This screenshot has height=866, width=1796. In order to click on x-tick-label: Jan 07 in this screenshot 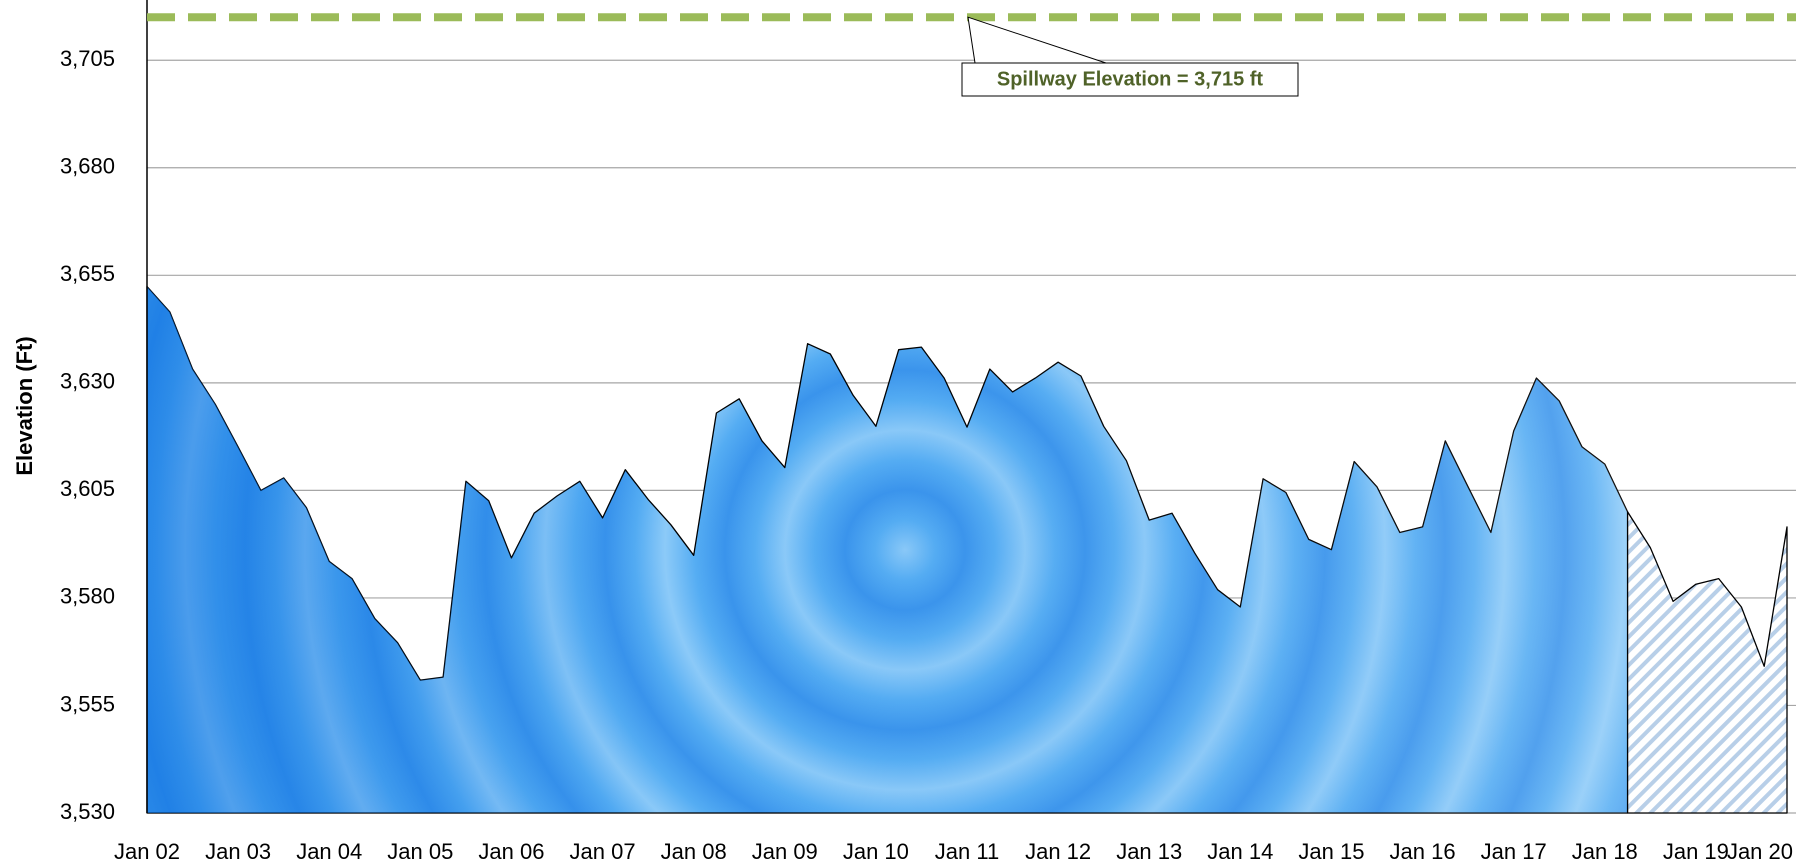, I will do `click(603, 851)`.